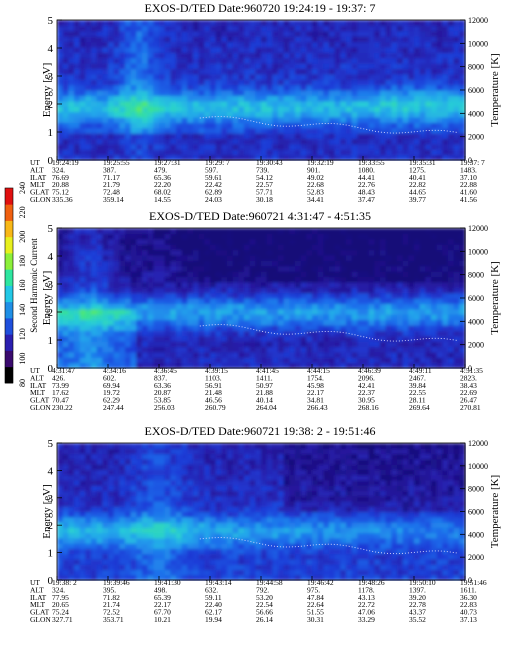  I want to click on info-row-value: 247.44, so click(113, 407).